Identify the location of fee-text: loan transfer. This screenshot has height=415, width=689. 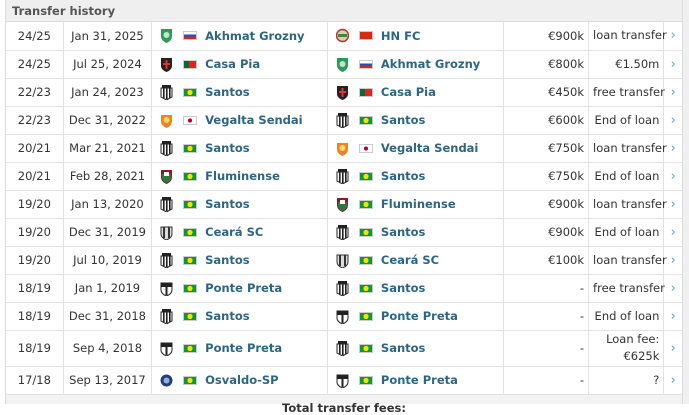
(630, 147).